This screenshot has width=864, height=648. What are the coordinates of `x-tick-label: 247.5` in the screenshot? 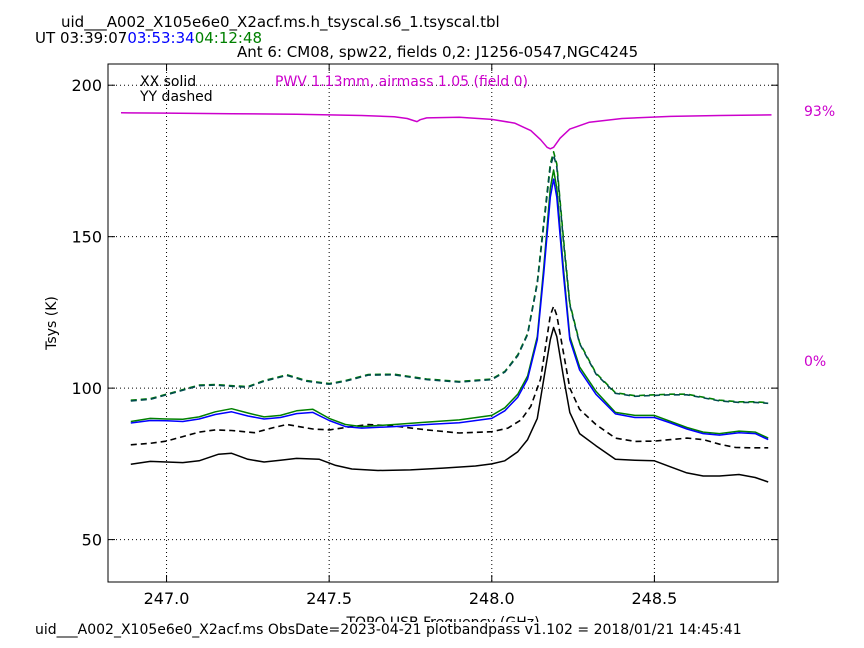 It's located at (329, 598).